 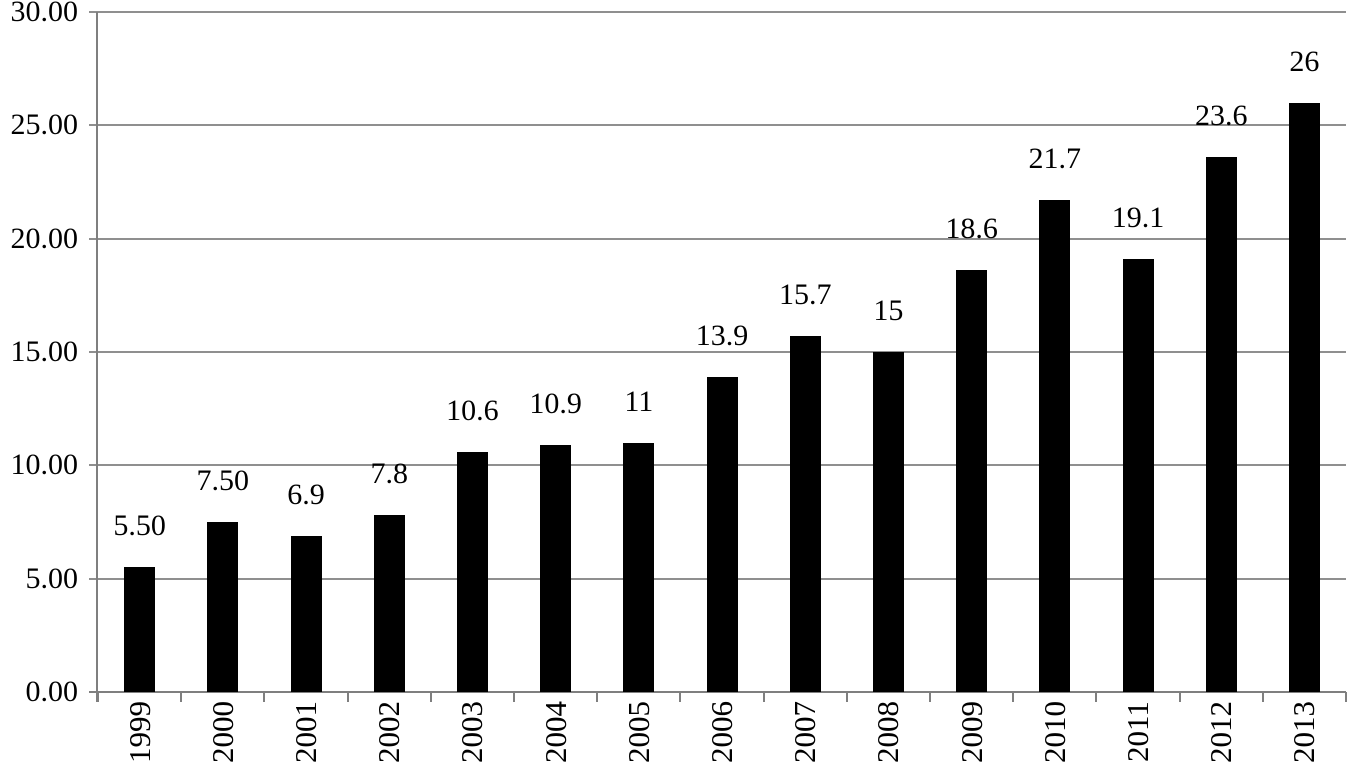 I want to click on y-axis-tick-label: 20.00, so click(x=44, y=238).